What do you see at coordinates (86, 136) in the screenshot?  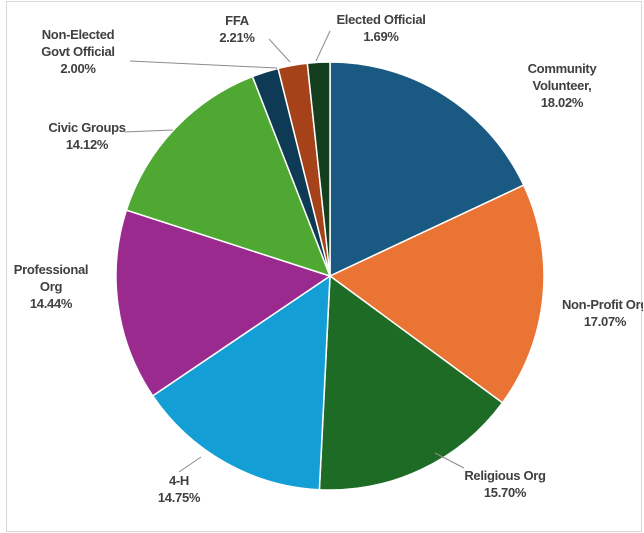 I see `data-label: Civic Groups 14.12%` at bounding box center [86, 136].